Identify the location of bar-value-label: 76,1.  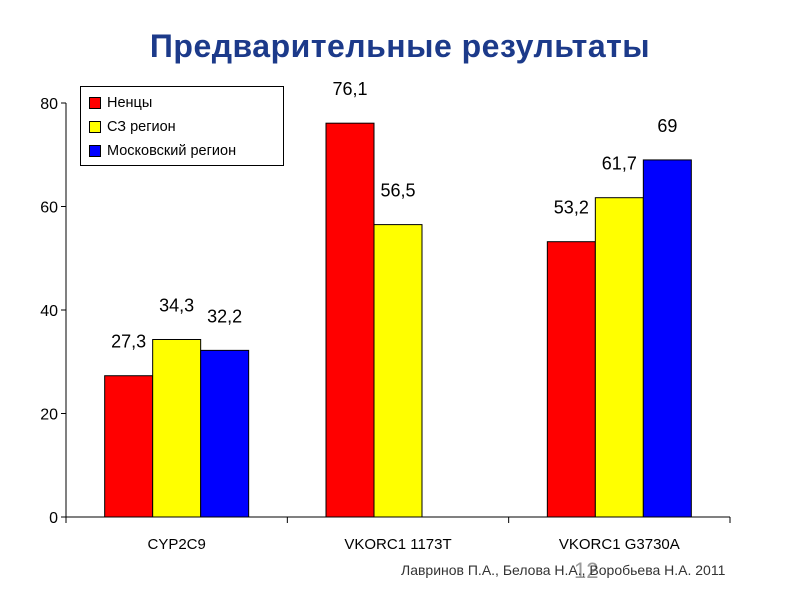
(349, 89).